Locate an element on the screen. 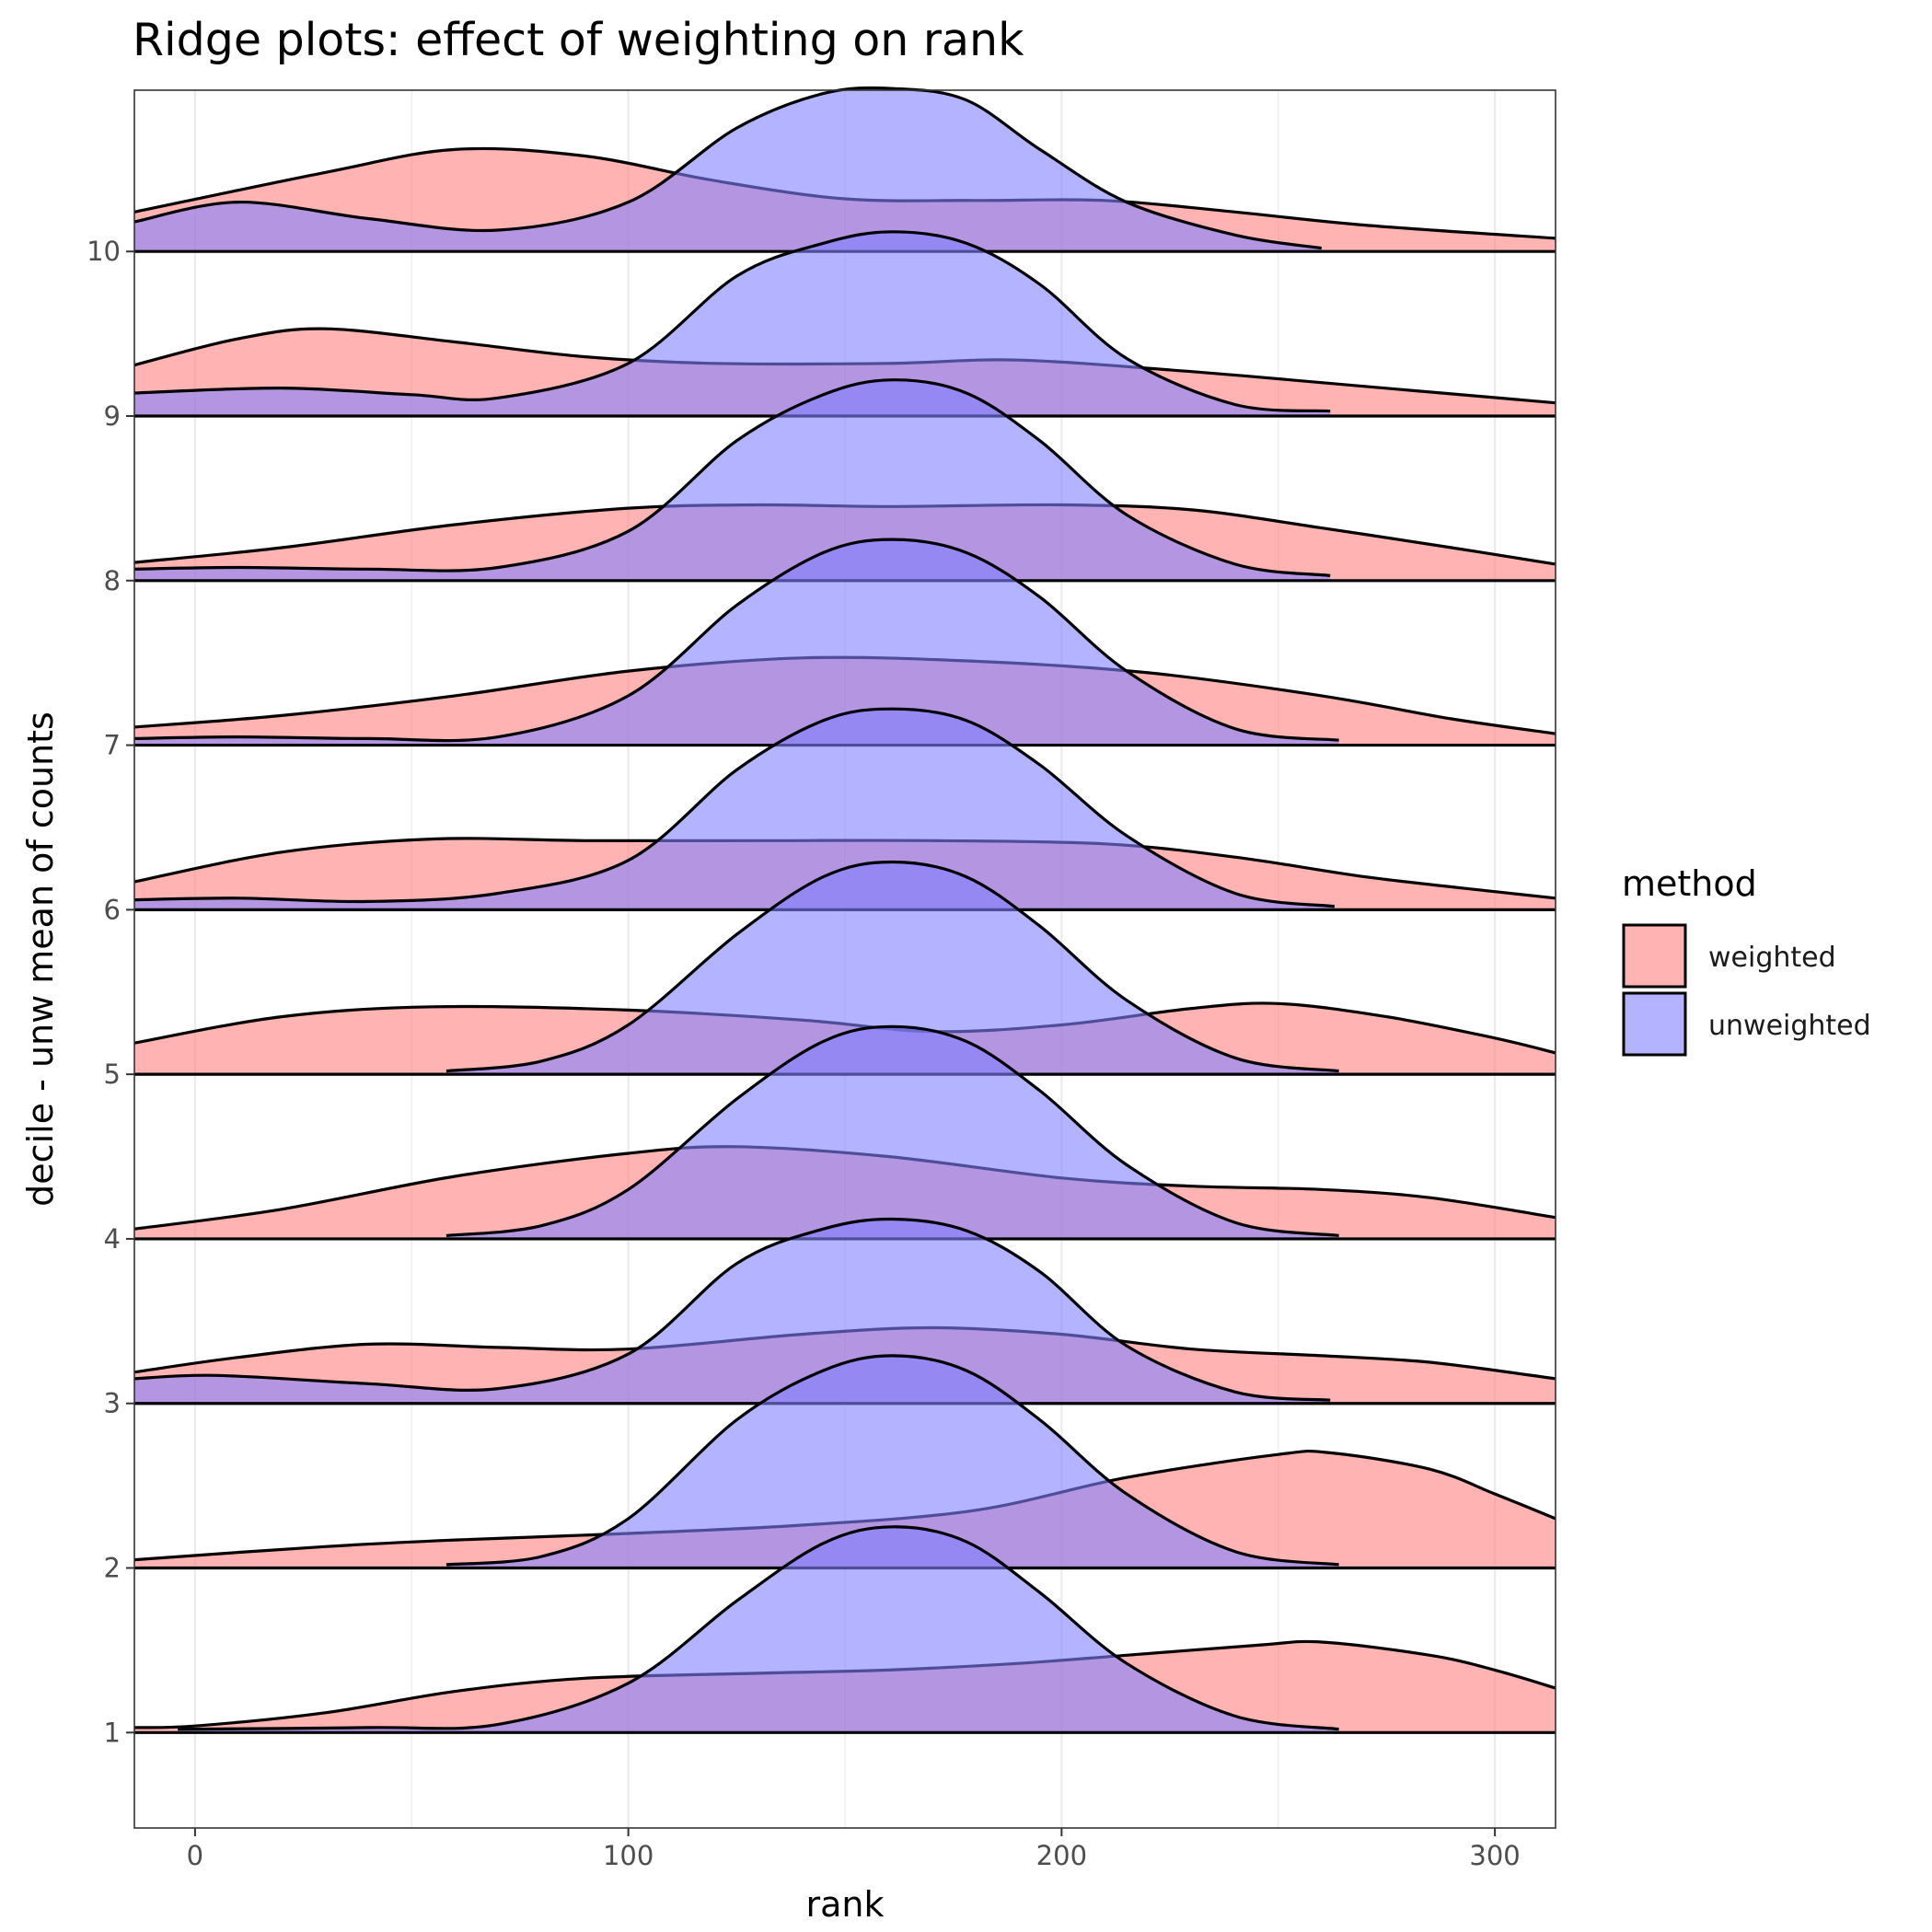  ridge-unweighted-decile-7-line is located at coordinates (736, 640).